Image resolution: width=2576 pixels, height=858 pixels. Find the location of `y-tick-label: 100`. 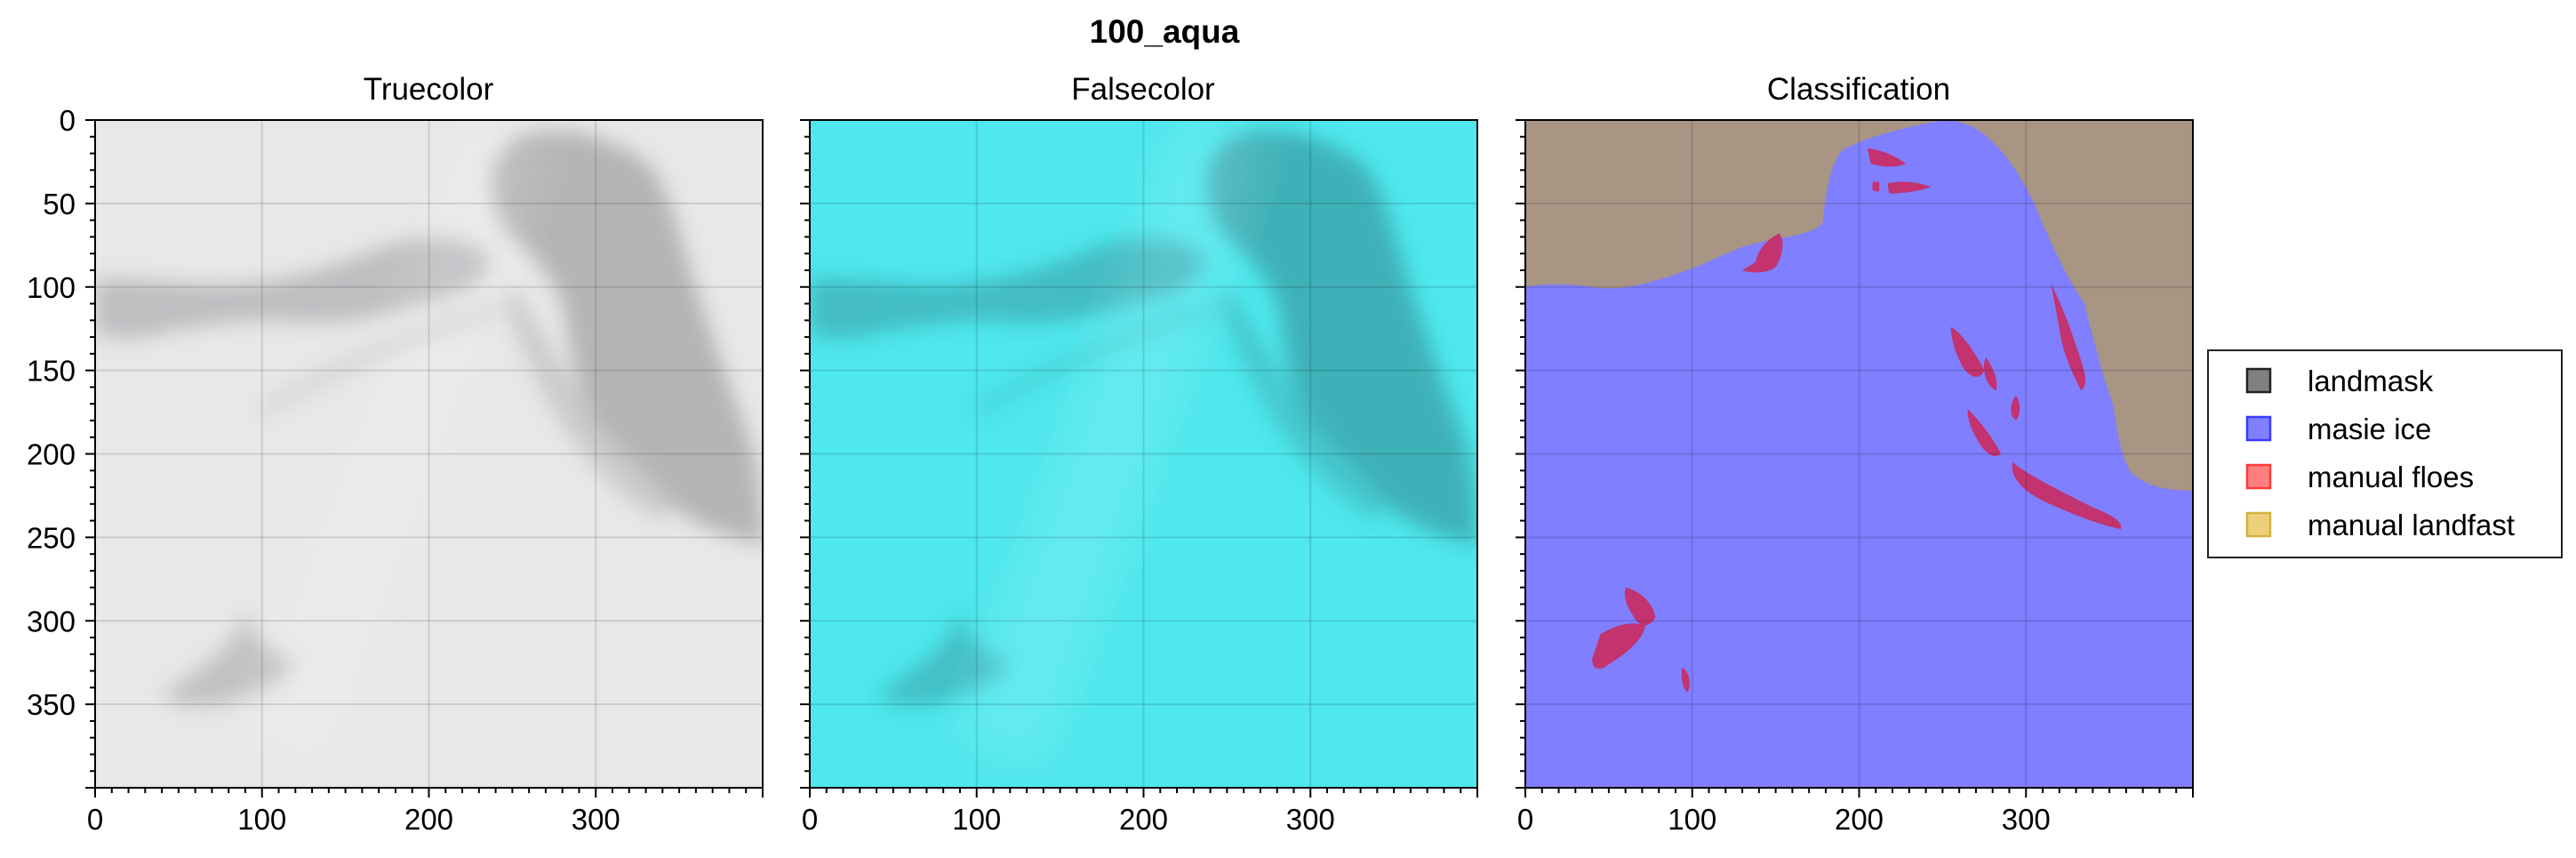

y-tick-label: 100 is located at coordinates (51, 287).